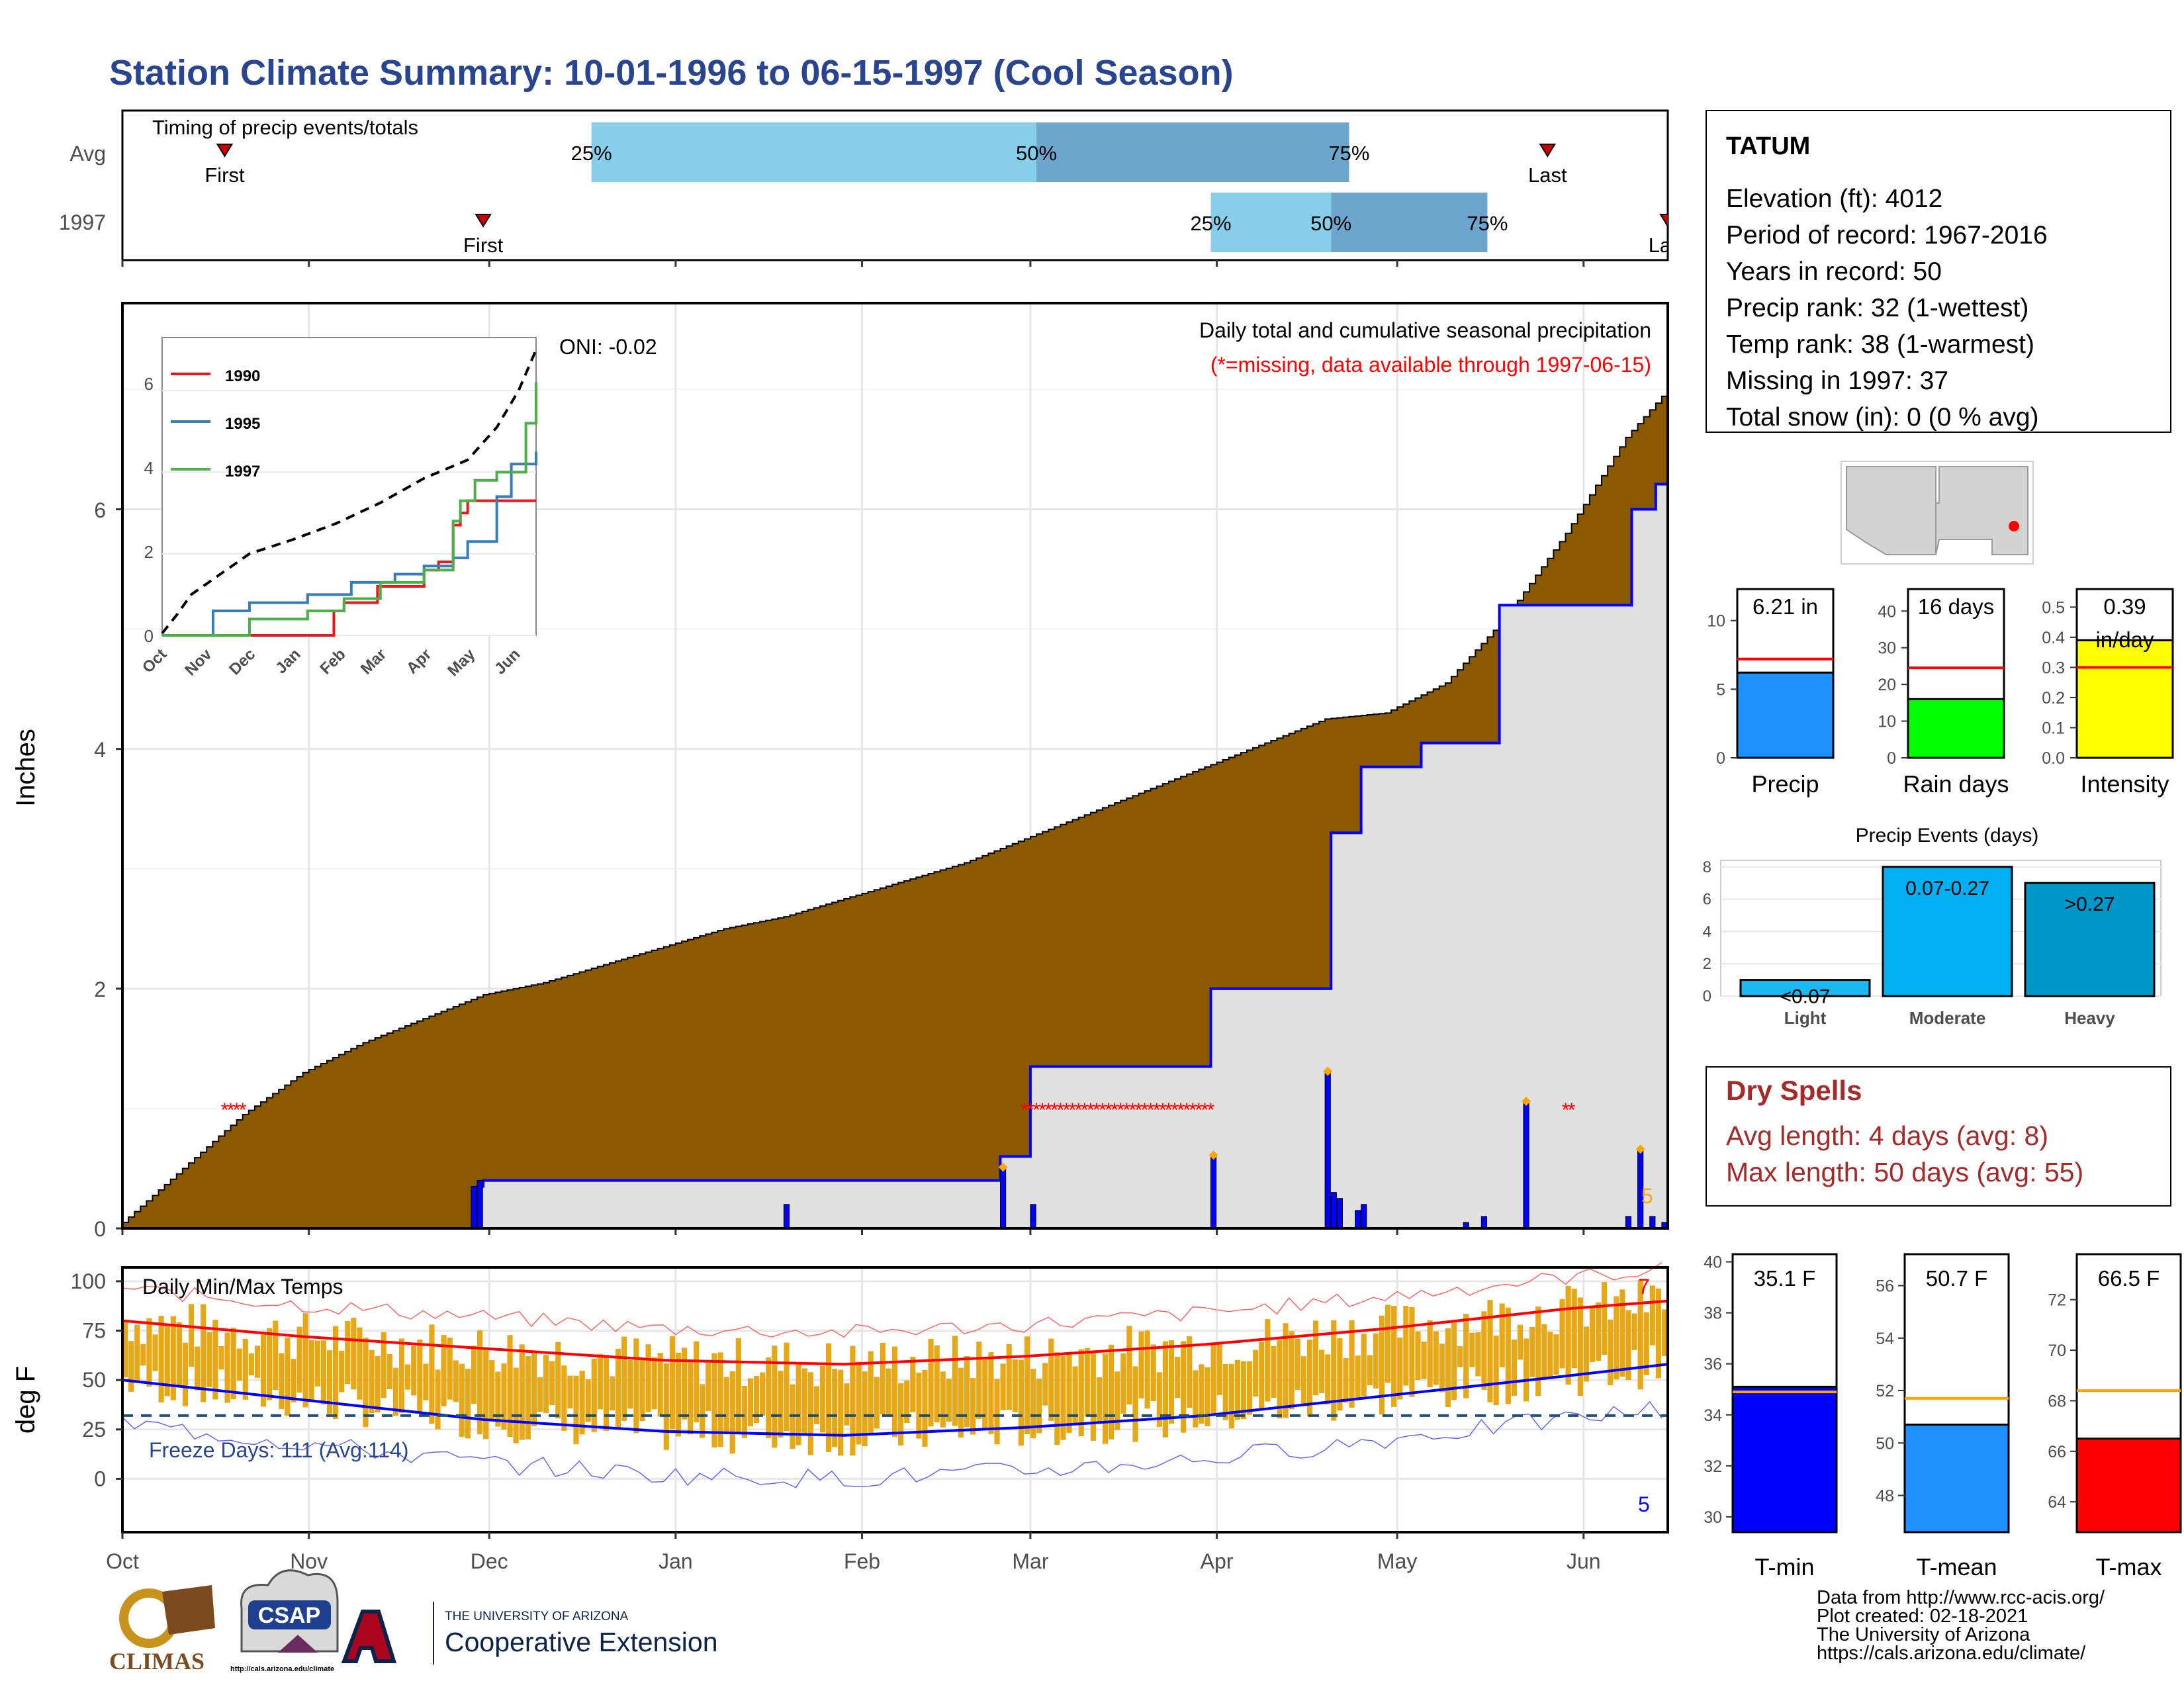 The height and width of the screenshot is (1691, 2184). Describe the element at coordinates (1644, 1504) in the screenshot. I see `cold-count-label: 5` at that location.